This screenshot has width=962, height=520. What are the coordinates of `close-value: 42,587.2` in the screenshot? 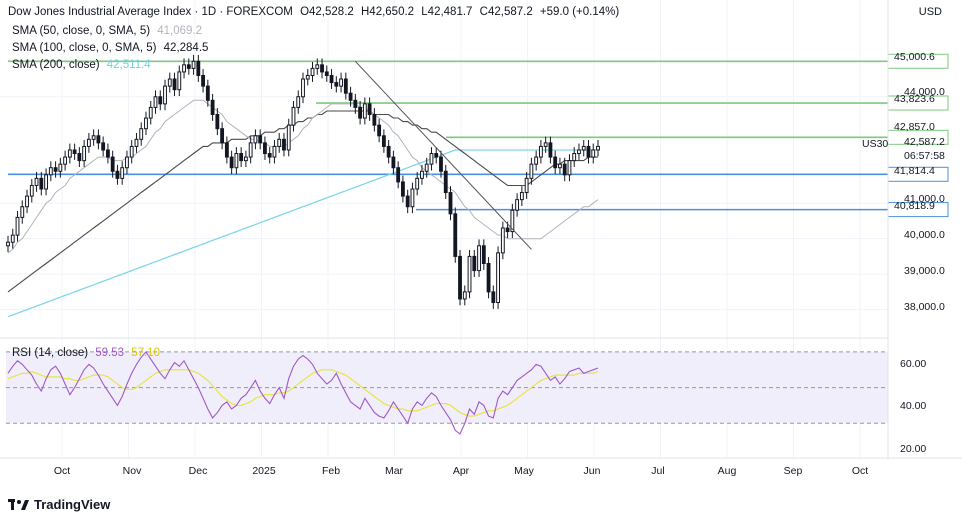 It's located at (510, 12).